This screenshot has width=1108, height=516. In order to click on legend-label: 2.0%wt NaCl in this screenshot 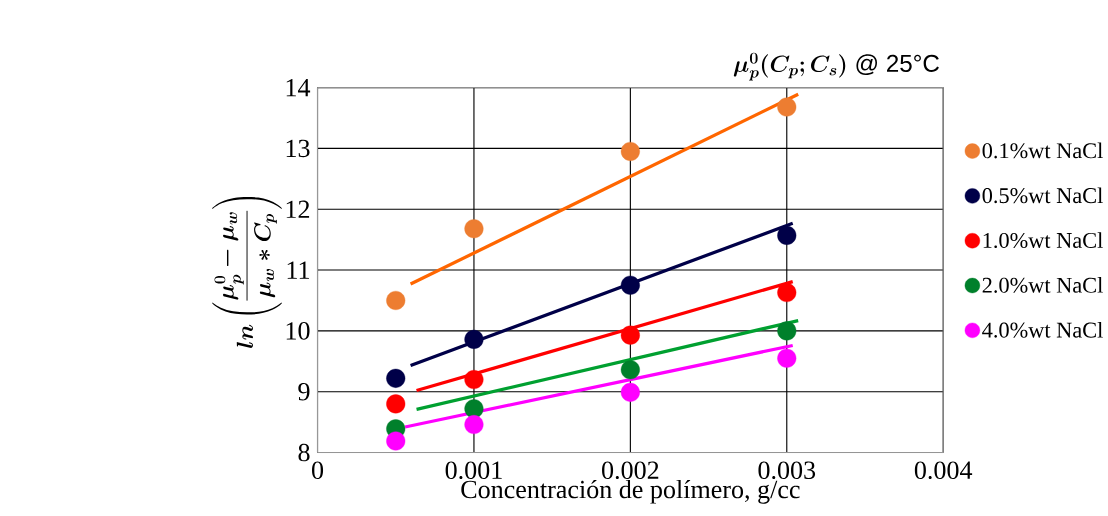, I will do `click(1042, 285)`.